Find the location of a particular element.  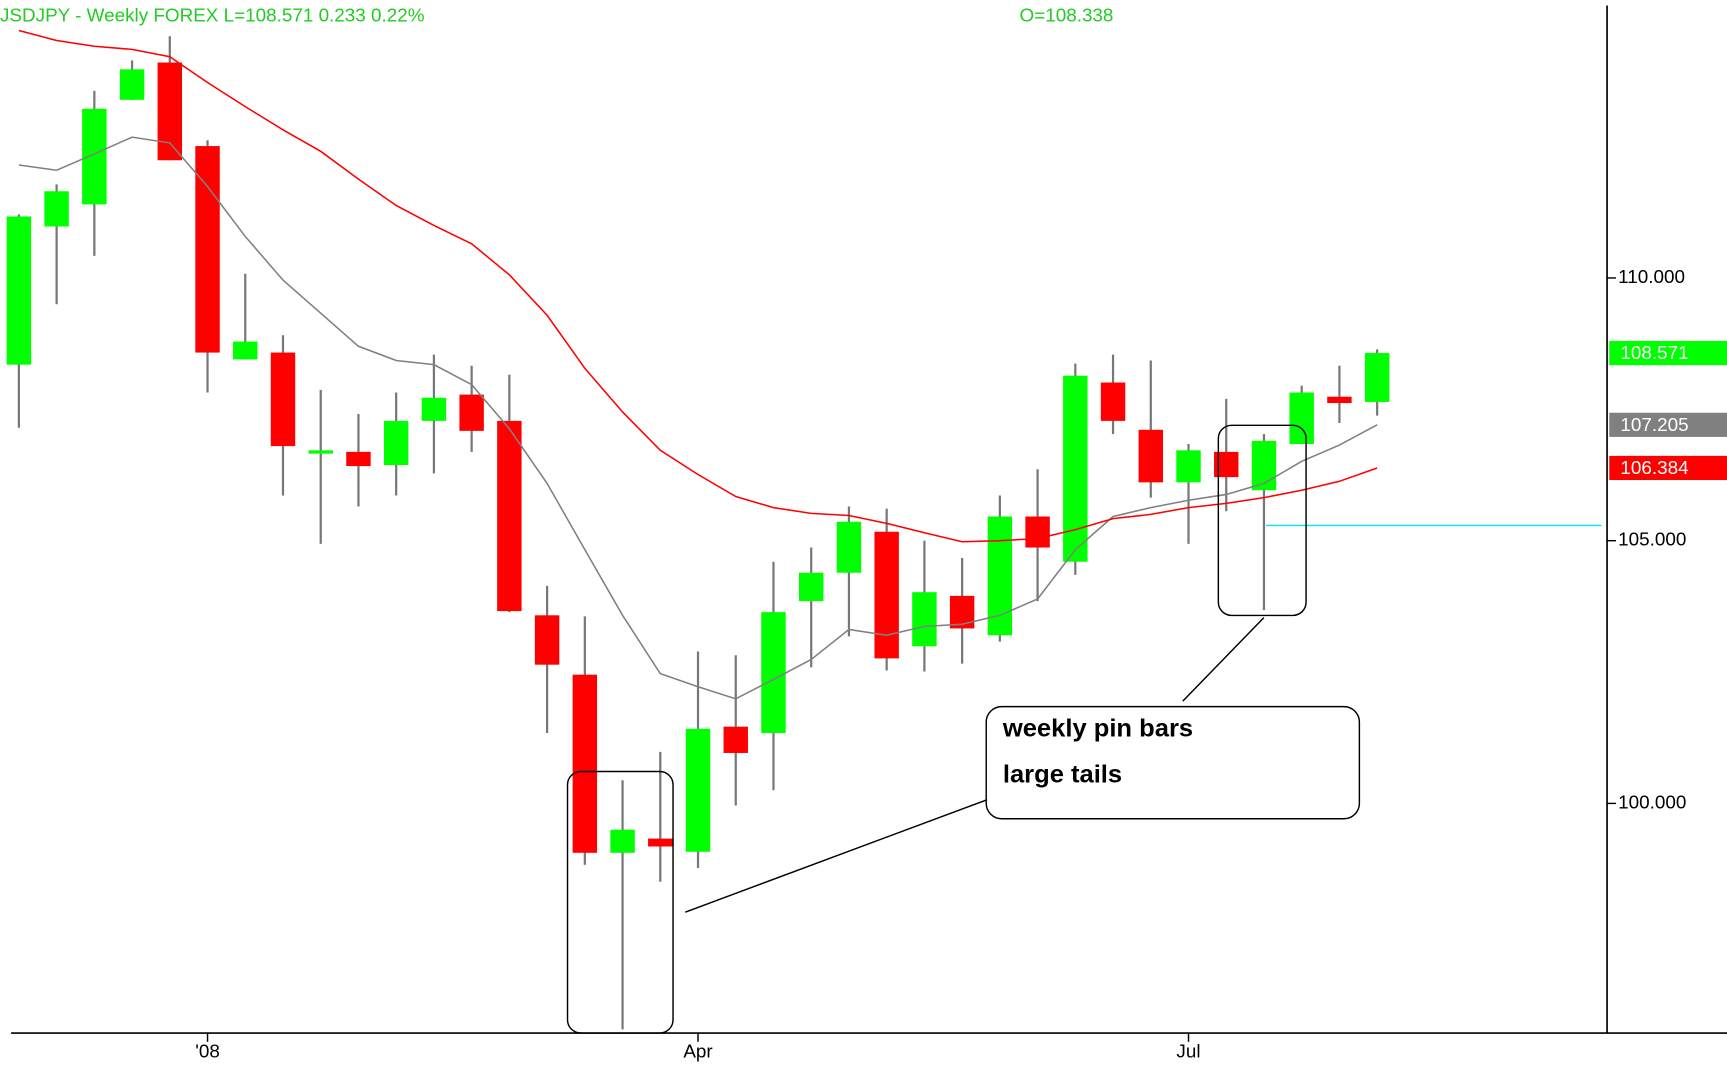

y-tick-label: 100.000 is located at coordinates (1652, 801).